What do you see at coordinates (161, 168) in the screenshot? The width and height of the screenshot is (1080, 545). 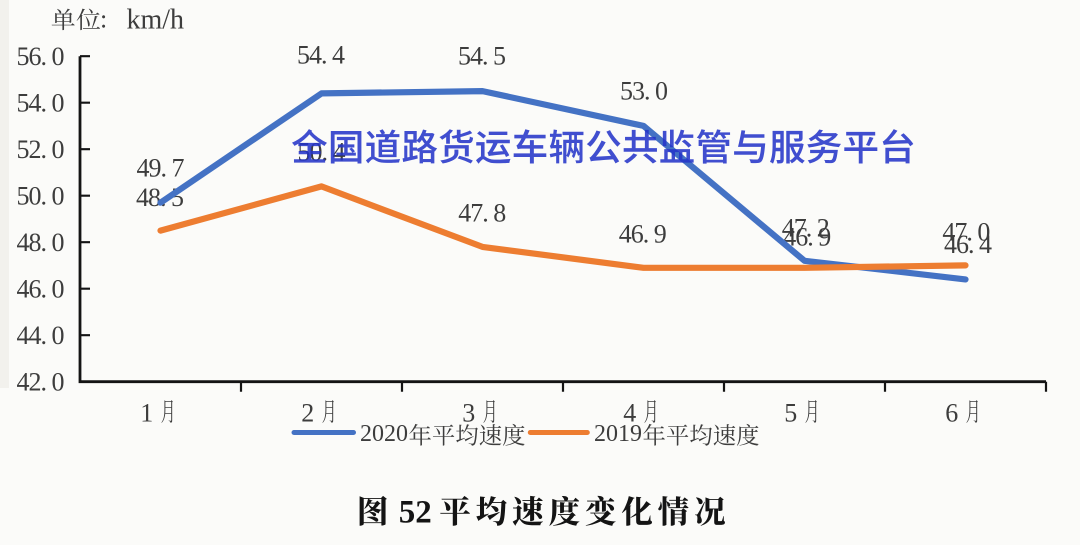 I see `svg-text: 49. 7` at bounding box center [161, 168].